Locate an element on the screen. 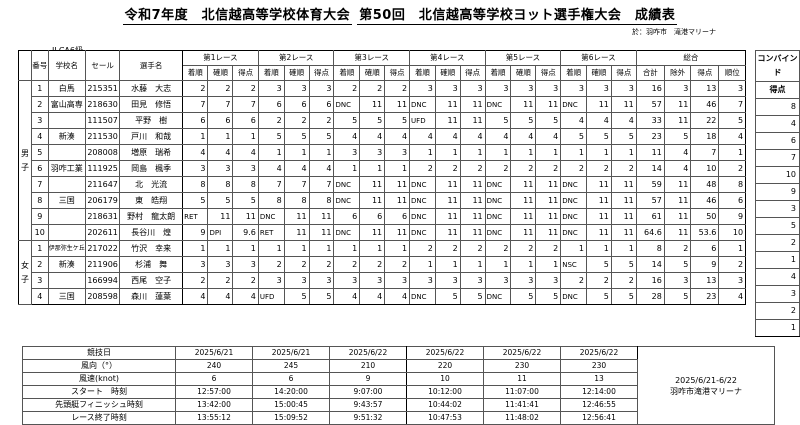 This screenshot has height=425, width=800. cell-race1-confirm: 7 is located at coordinates (220, 104).